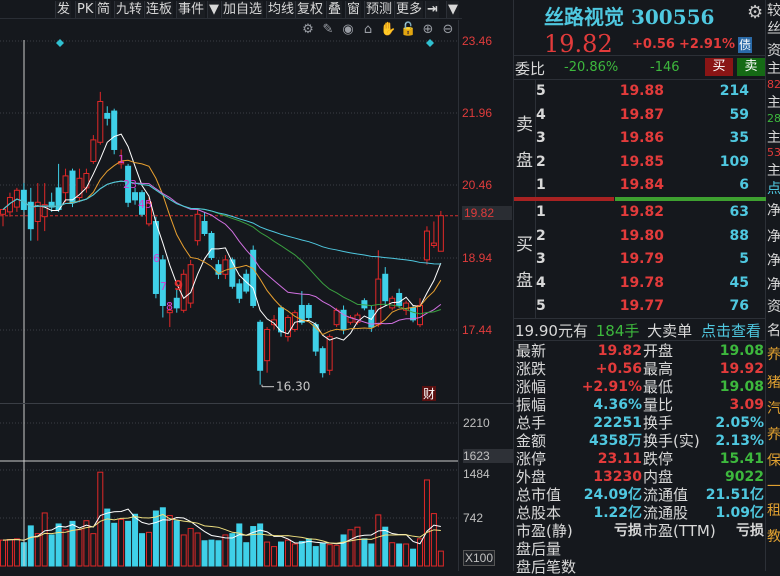 This screenshot has width=780, height=576. I want to click on asks-row: 4 19.87 59, so click(651, 117).